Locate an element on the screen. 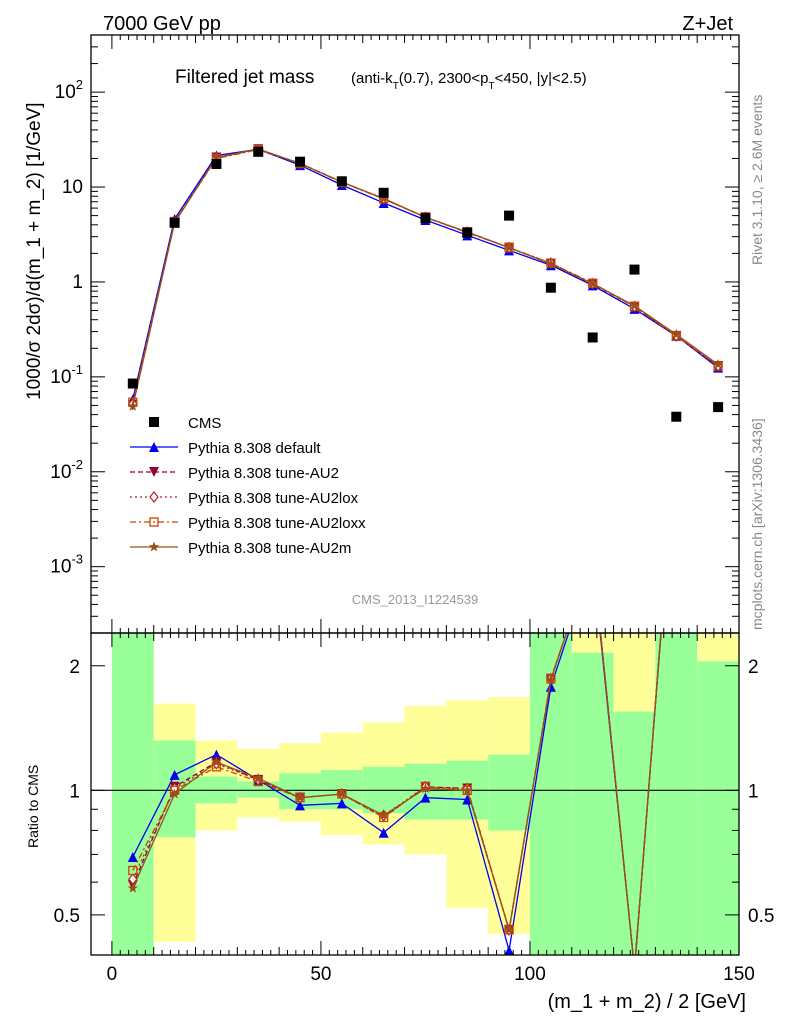 This screenshot has height=1024, width=786. legend-label: Pythia 8.308 tune-AU2loxx is located at coordinates (277, 523).